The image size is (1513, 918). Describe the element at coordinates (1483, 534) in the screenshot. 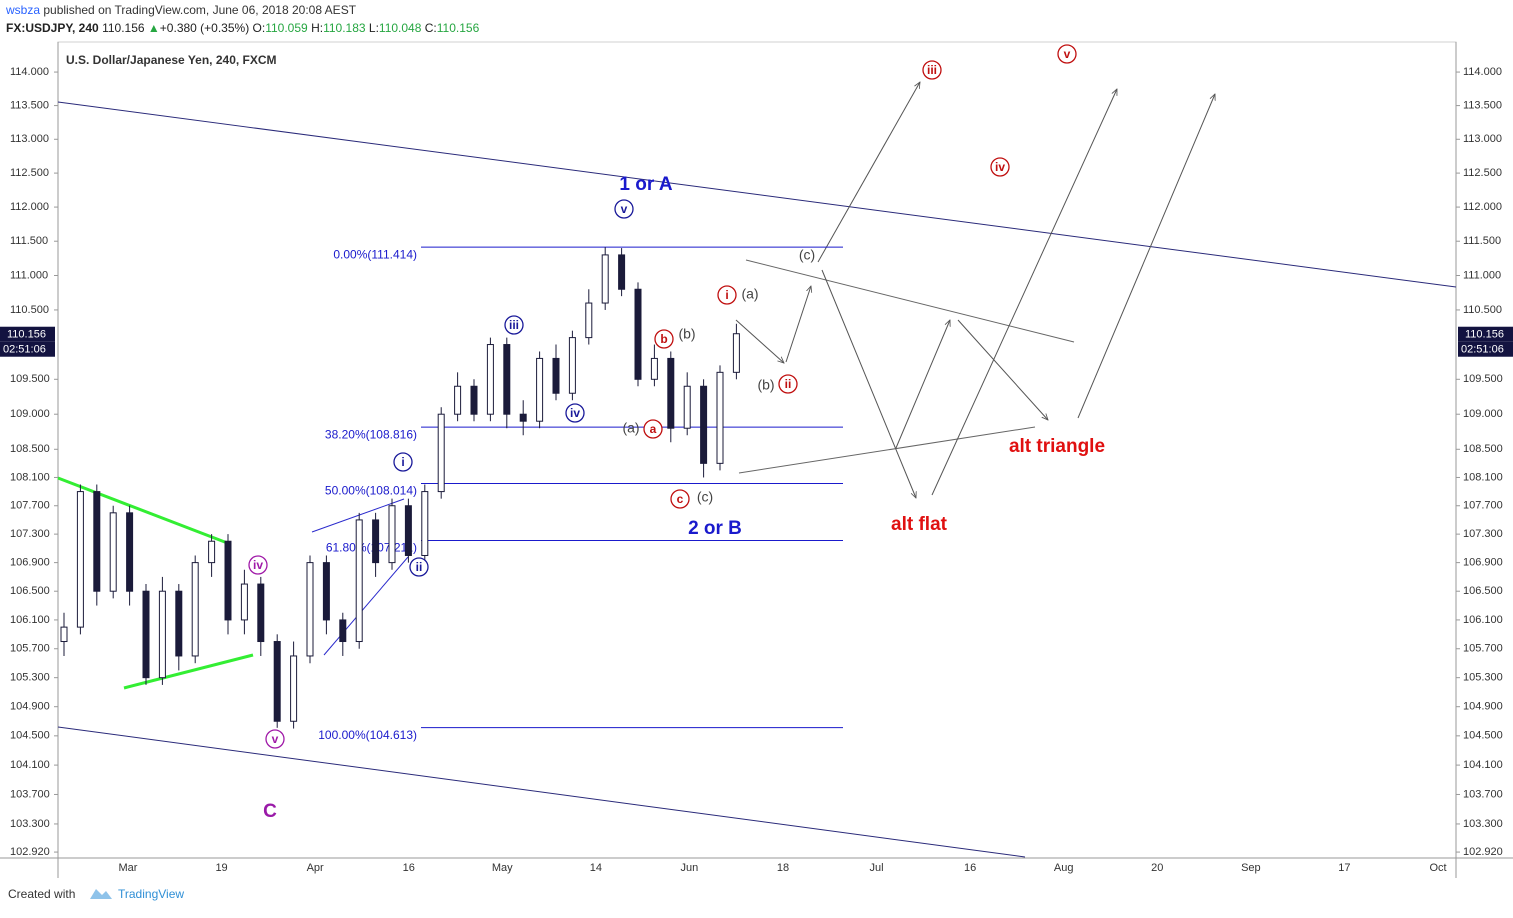

I see `y-tick-label-right: 107.300` at that location.